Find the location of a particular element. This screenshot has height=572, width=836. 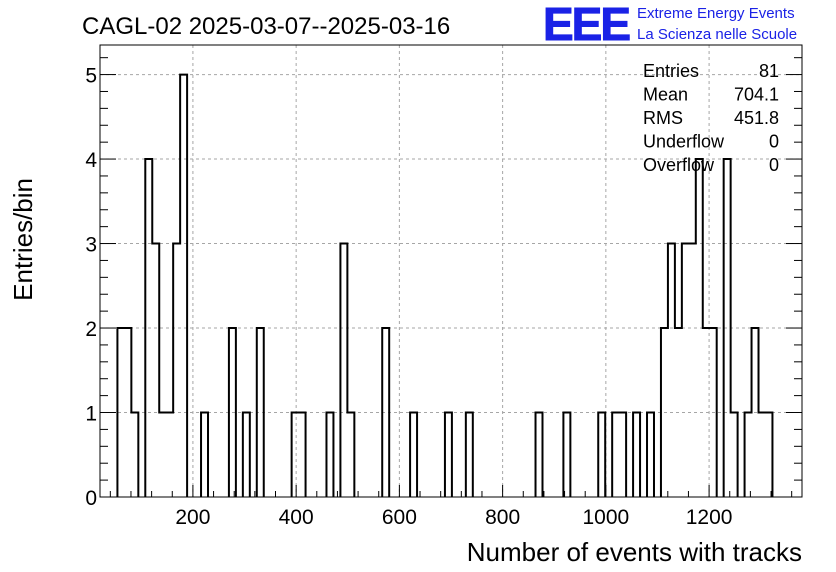

stats-value: 704.1 is located at coordinates (756, 95).